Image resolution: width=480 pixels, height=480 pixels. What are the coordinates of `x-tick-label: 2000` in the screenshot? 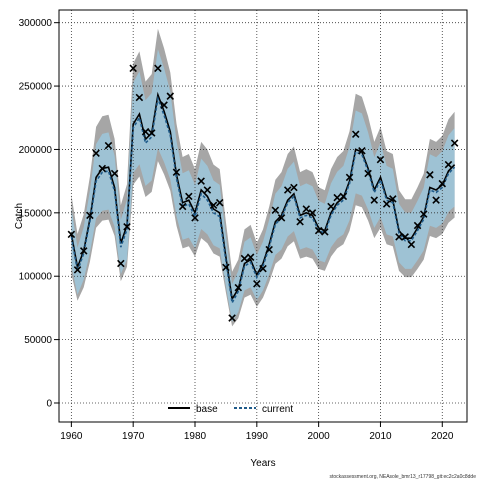 It's located at (319, 436).